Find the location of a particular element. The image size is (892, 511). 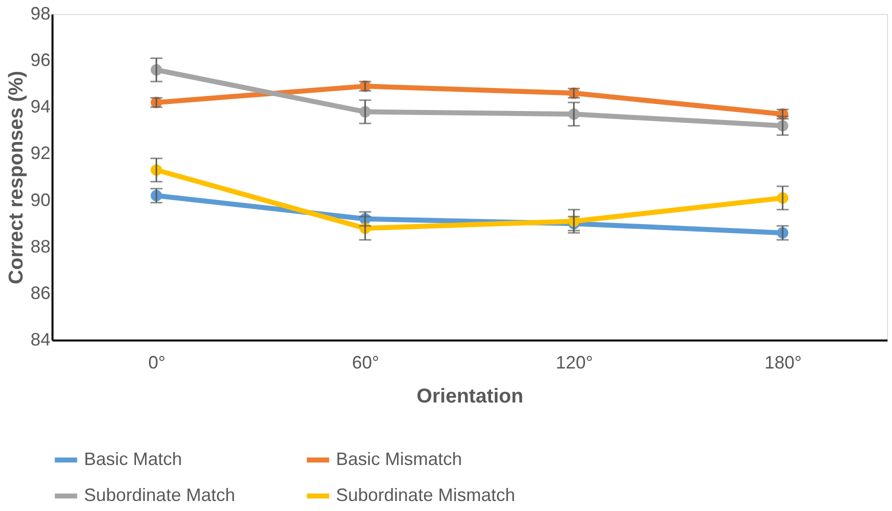

y-tick-label: 88 is located at coordinates (40, 246).